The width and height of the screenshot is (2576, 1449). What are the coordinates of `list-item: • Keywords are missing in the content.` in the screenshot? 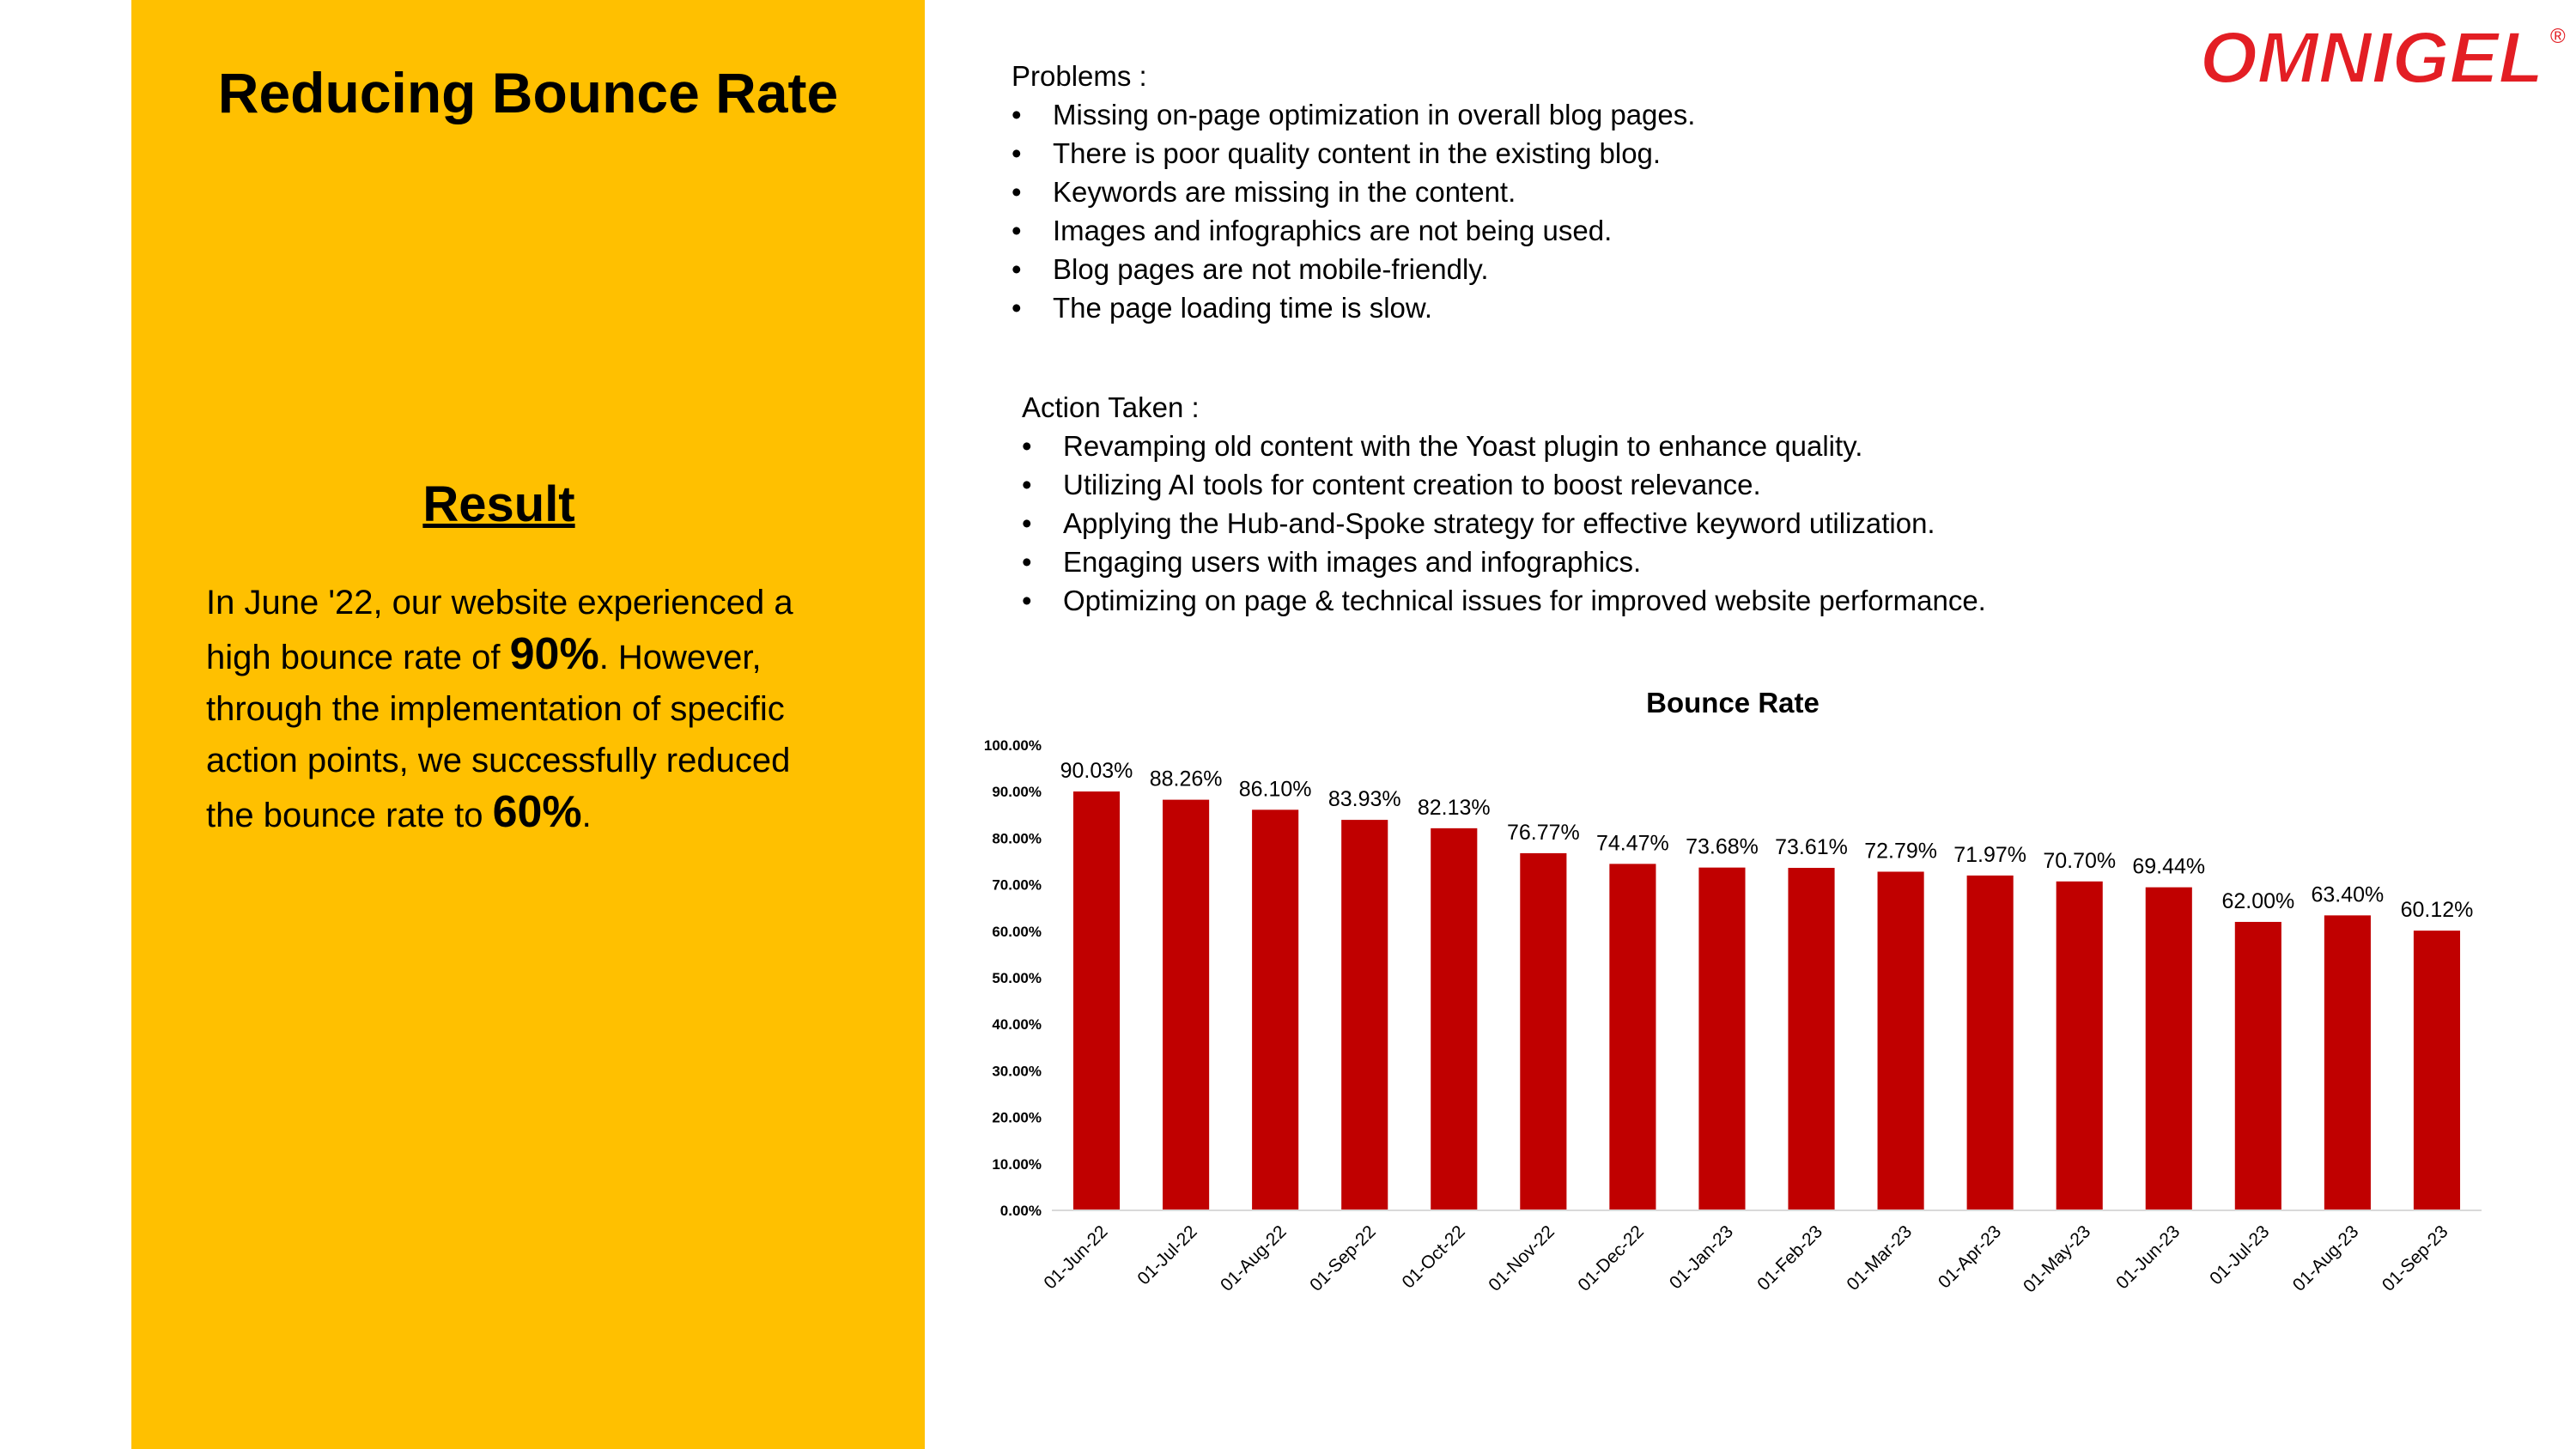 It's located at (1353, 192).